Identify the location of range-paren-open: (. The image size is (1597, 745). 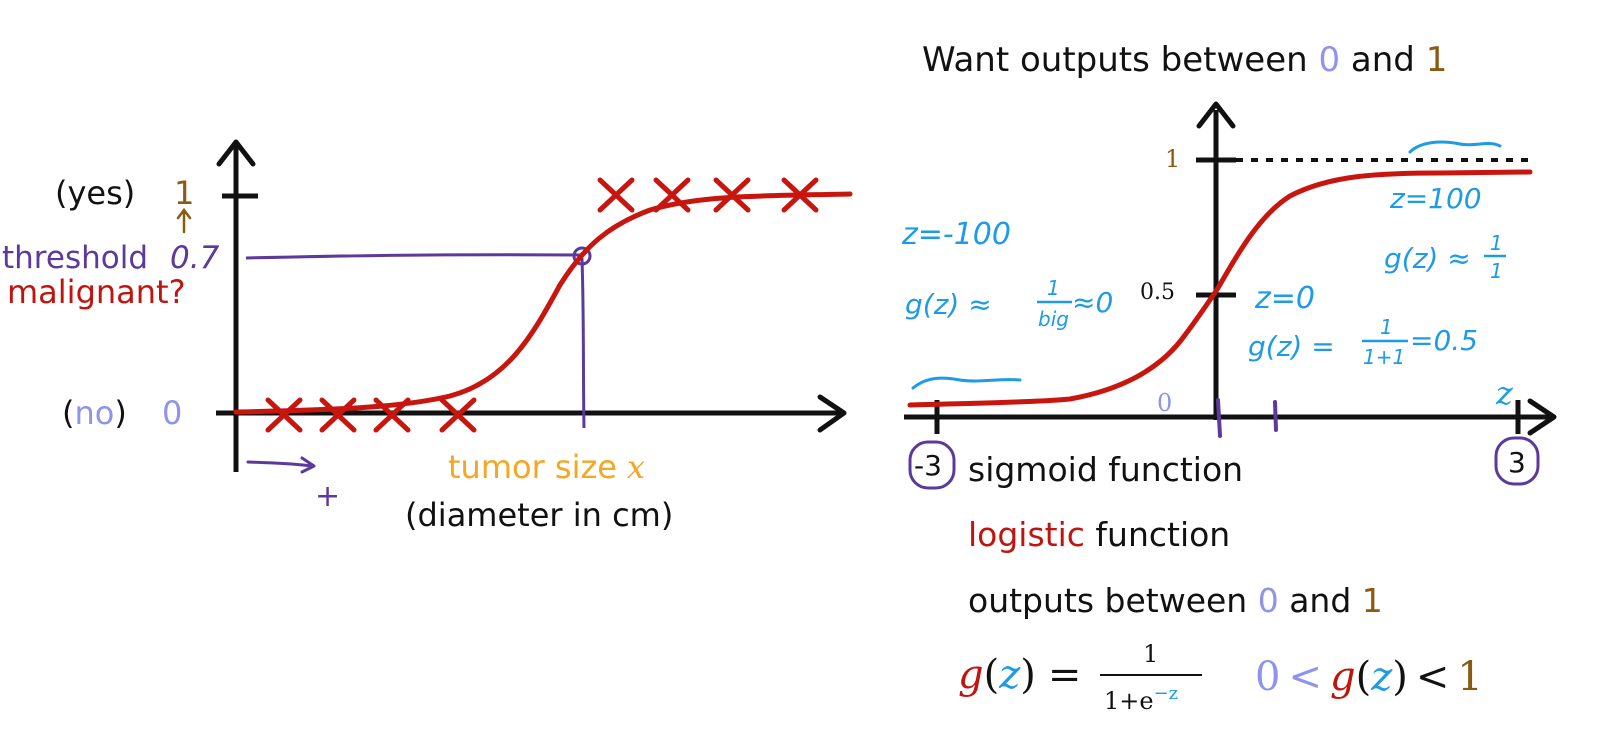
(1364, 677).